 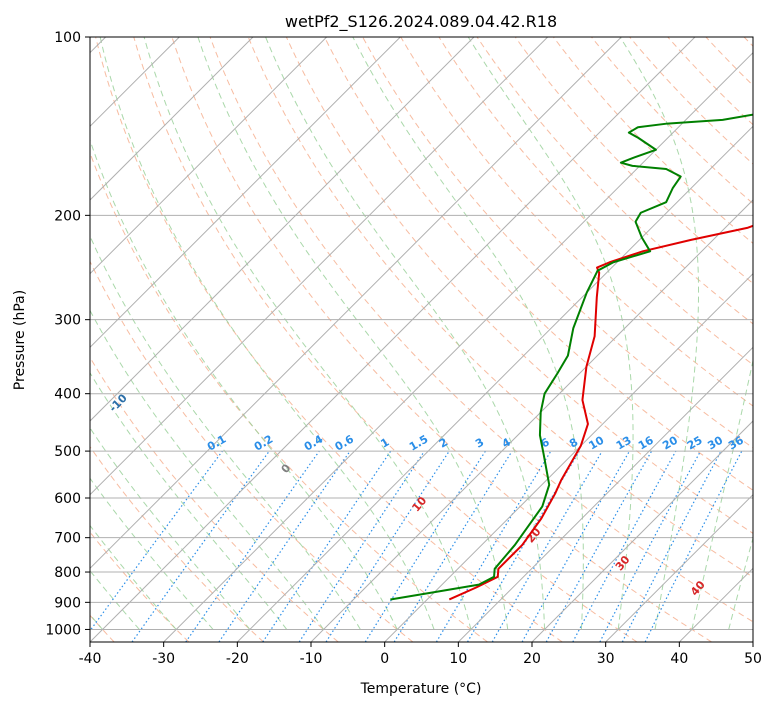 What do you see at coordinates (311, 659) in the screenshot?
I see `x-tick-label: -10` at bounding box center [311, 659].